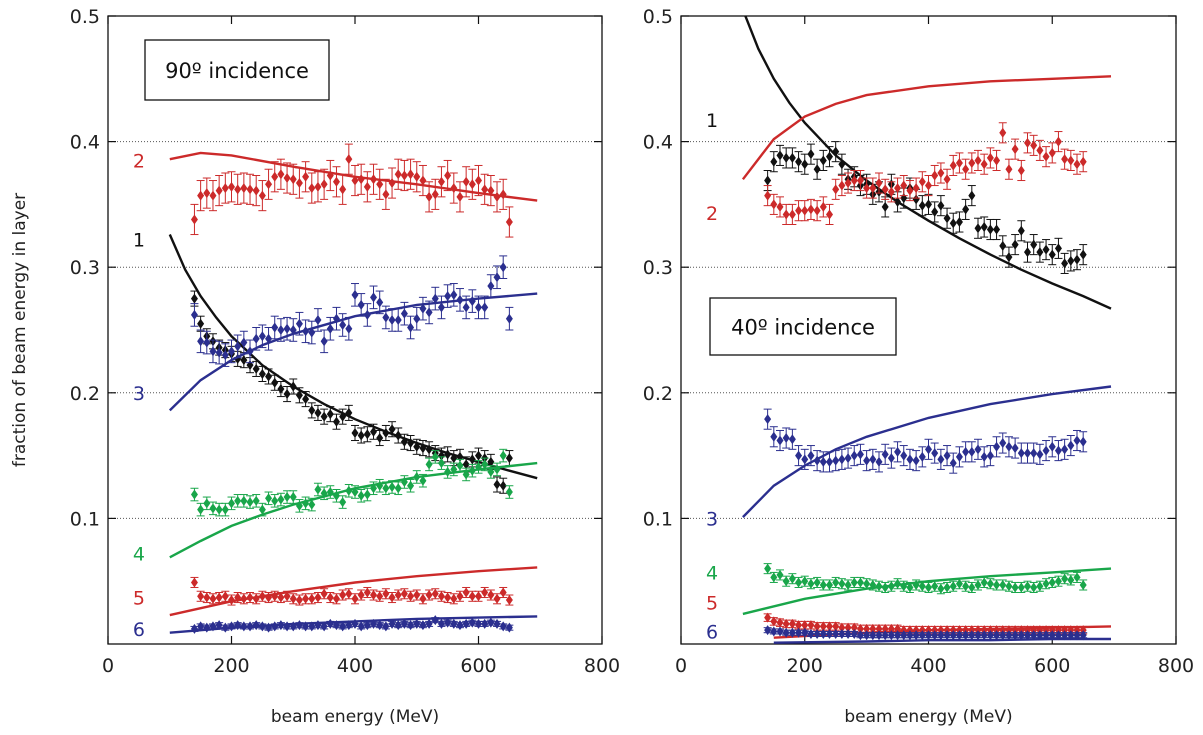 The width and height of the screenshot is (1203, 735). What do you see at coordinates (139, 630) in the screenshot?
I see `curve-label: 6` at bounding box center [139, 630].